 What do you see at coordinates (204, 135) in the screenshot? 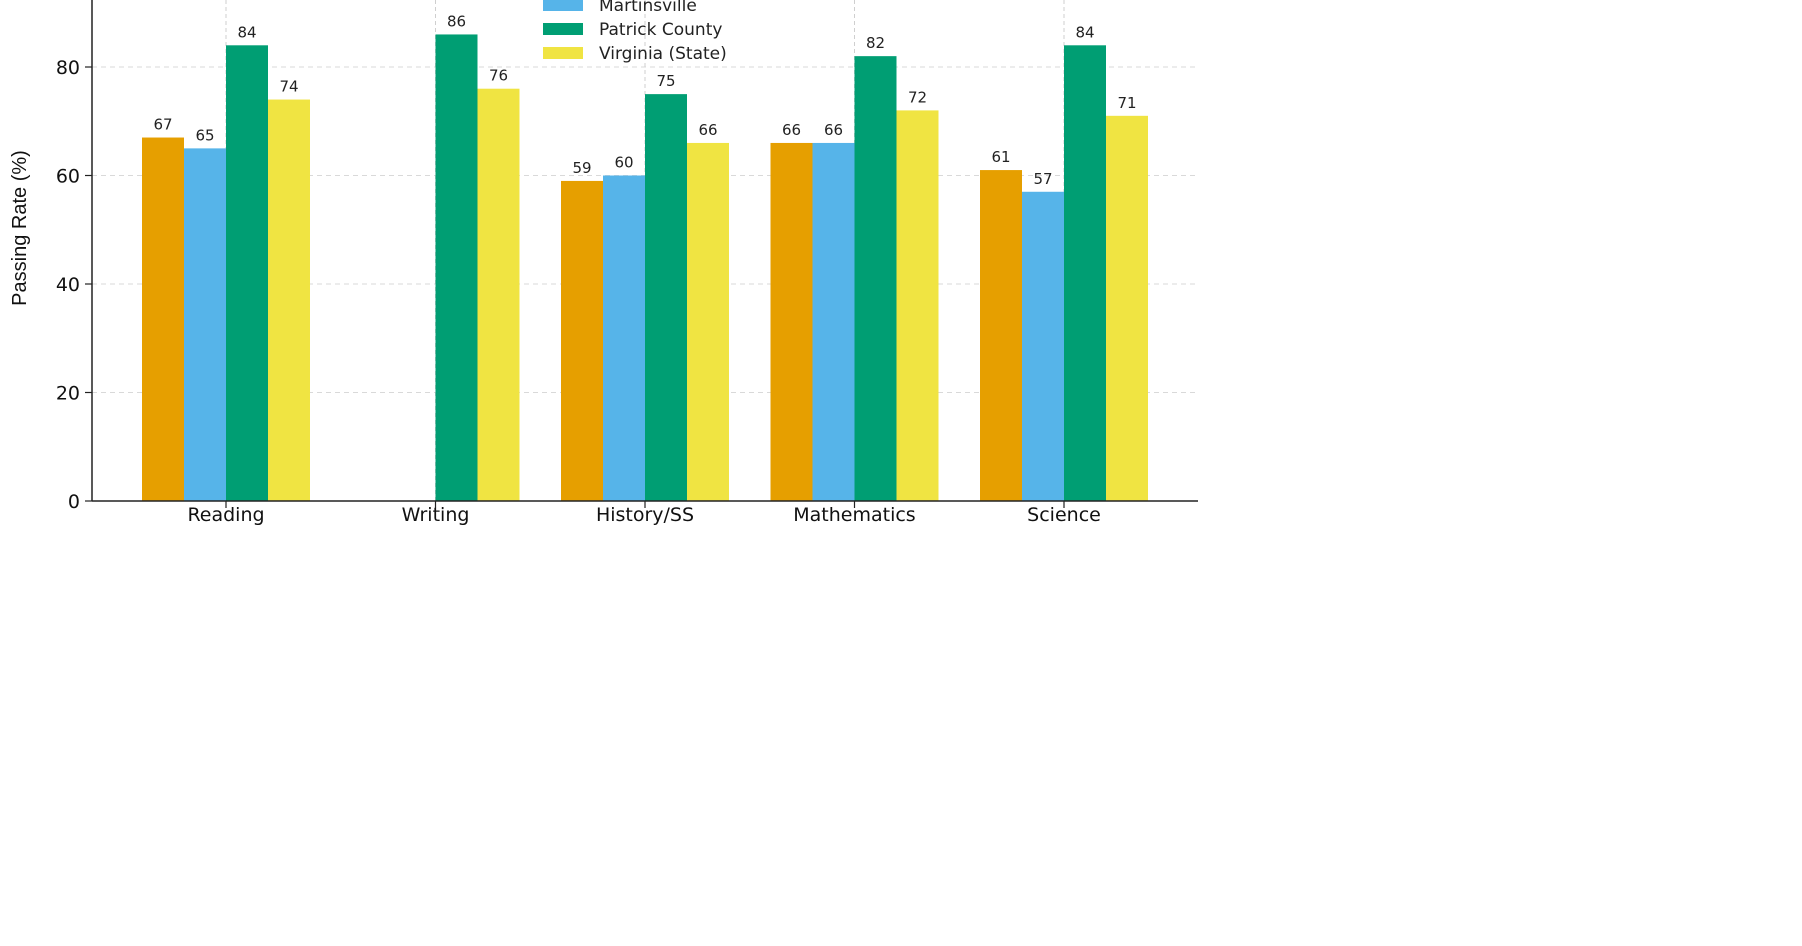
I see `bar-value-label: 65` at bounding box center [204, 135].